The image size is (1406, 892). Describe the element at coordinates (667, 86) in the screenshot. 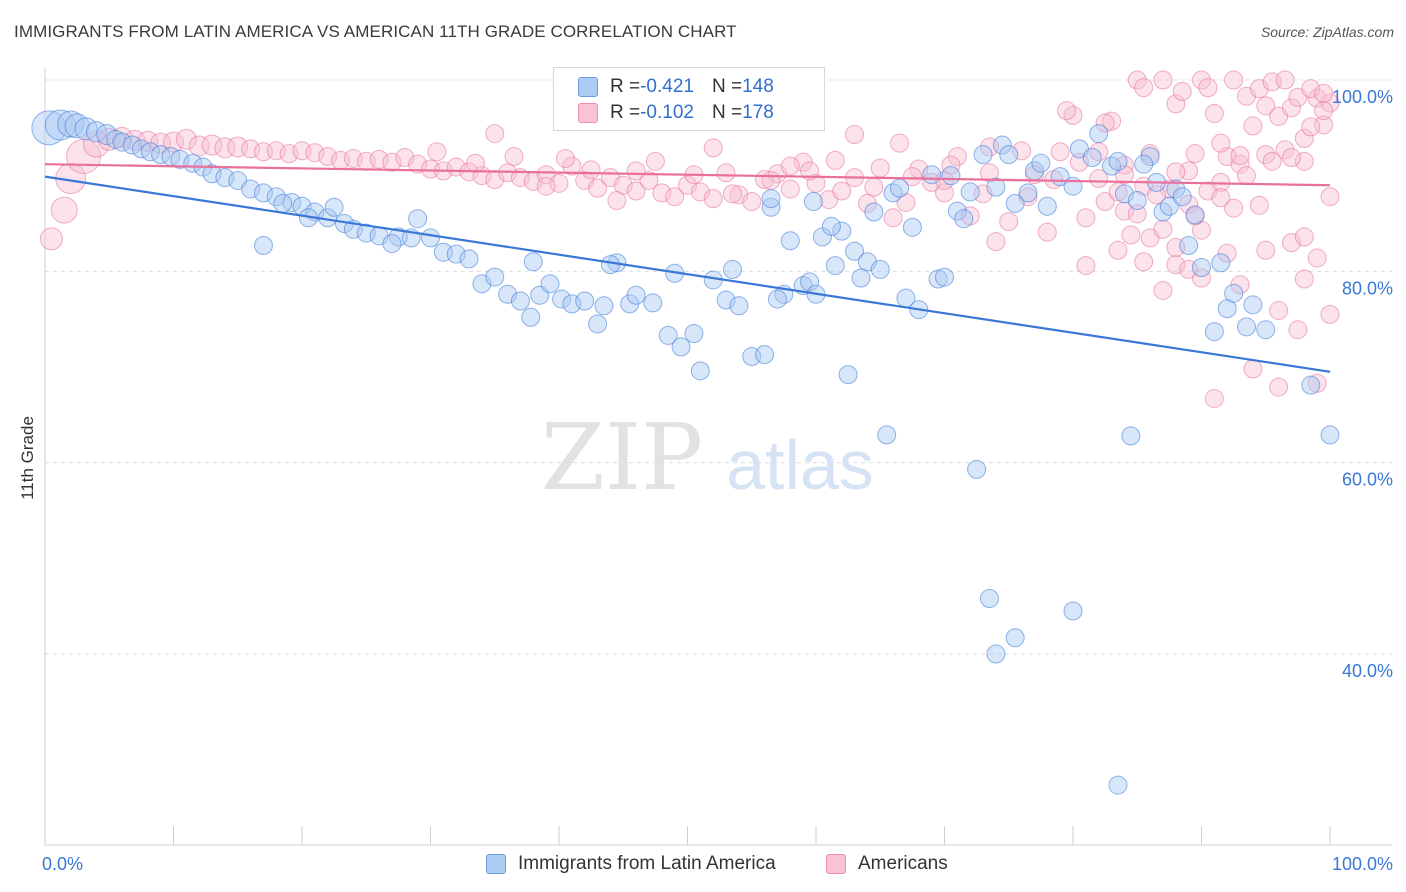

I see `legend-r-value: -0.421` at that location.